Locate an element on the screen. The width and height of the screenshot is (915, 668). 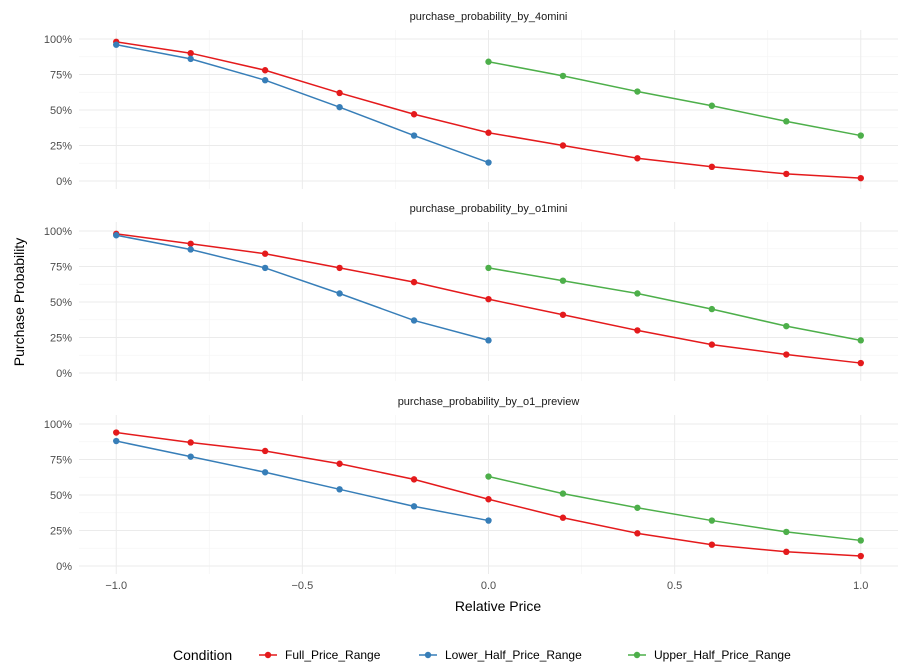
legend-label: Upper_Half_Price_Range is located at coordinates (722, 655).